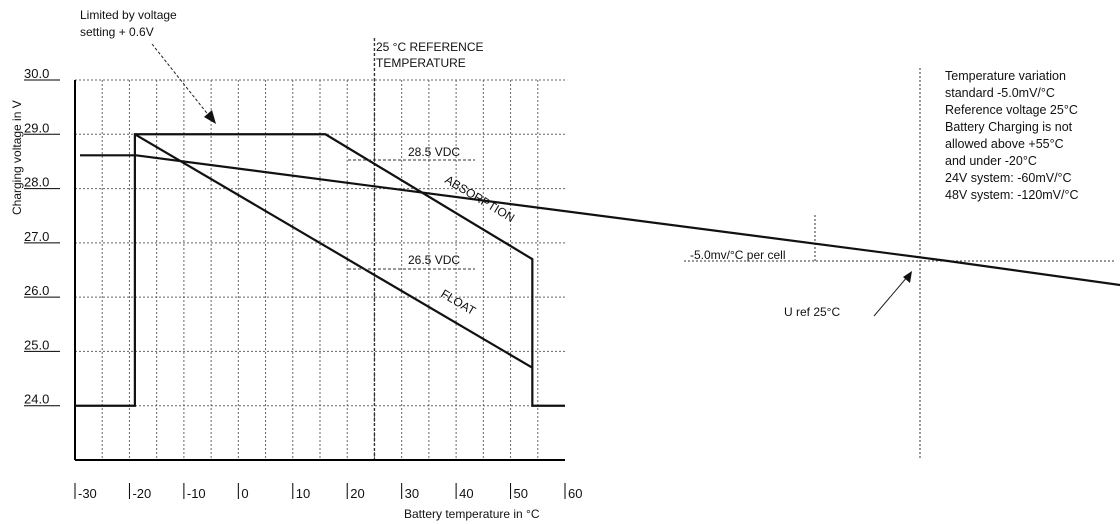  I want to click on limit-arrow-head, so click(210, 117).